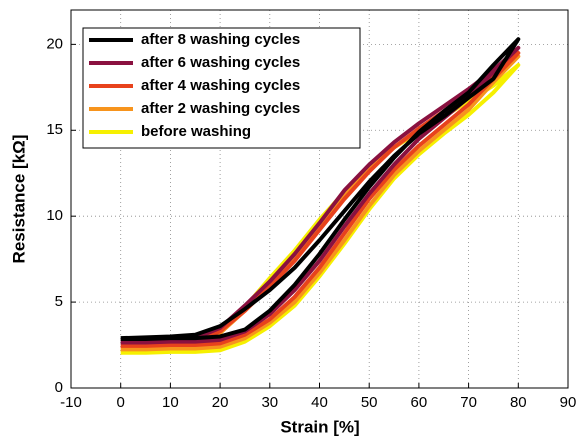  What do you see at coordinates (468, 402) in the screenshot?
I see `x-tick-label: 70` at bounding box center [468, 402].